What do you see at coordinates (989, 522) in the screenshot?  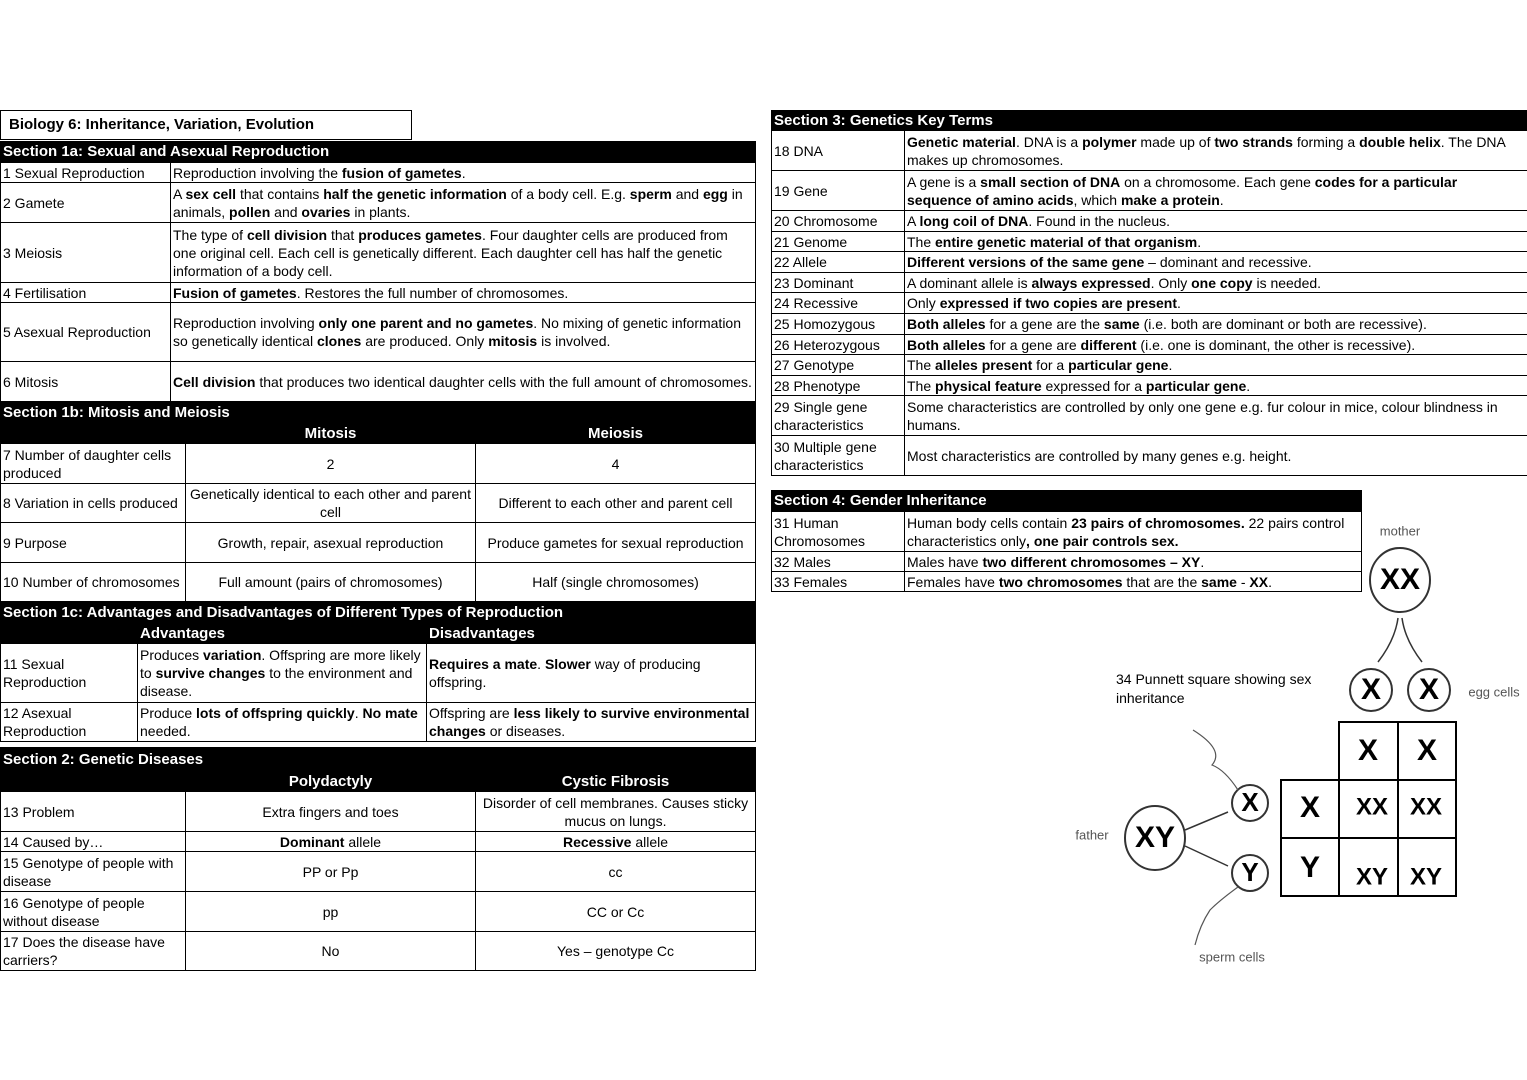 I see `text-run: Human body cells contain` at bounding box center [989, 522].